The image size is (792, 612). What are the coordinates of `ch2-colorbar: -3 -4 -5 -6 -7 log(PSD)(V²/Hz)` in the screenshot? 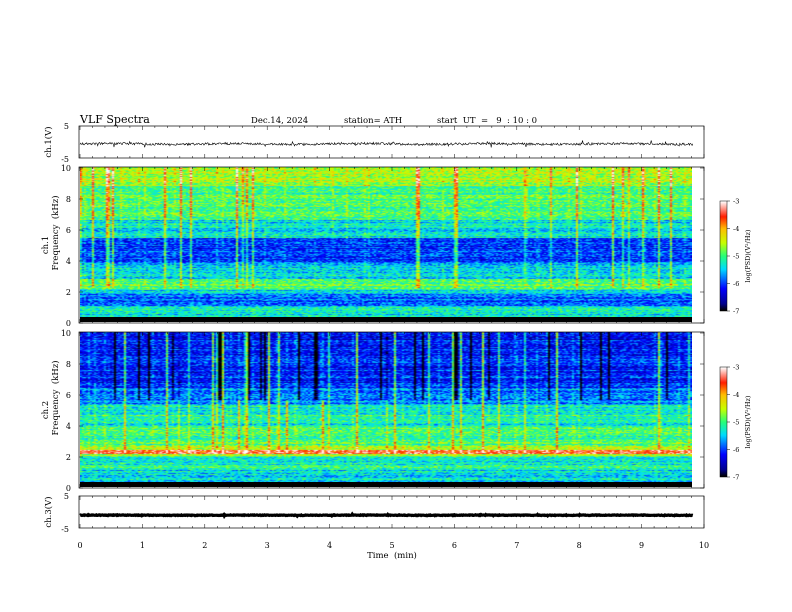 It's located at (735, 423).